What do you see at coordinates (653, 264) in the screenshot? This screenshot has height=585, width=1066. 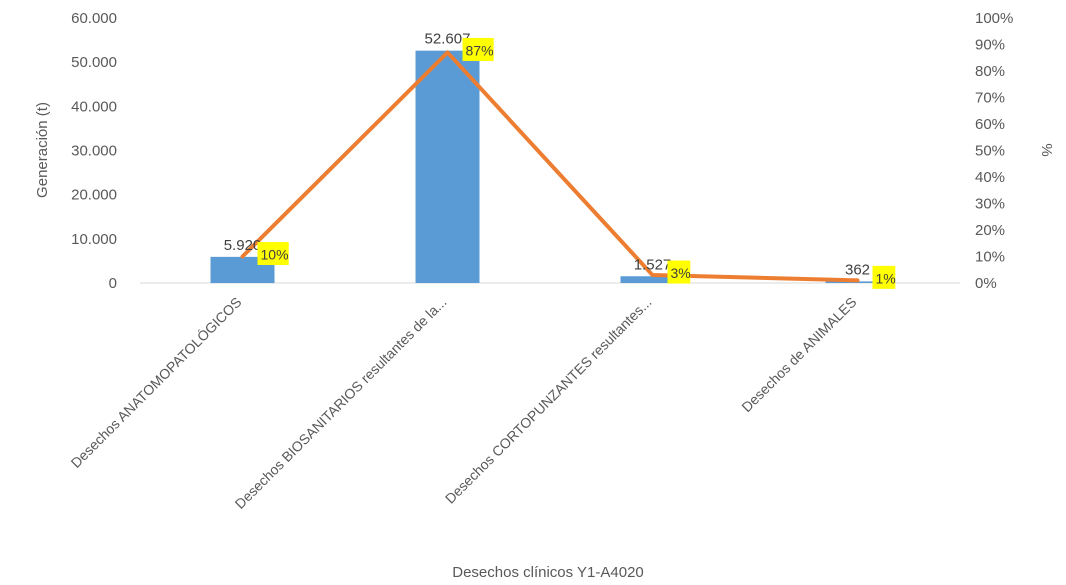 I see `bar-value-label: 1.527` at bounding box center [653, 264].